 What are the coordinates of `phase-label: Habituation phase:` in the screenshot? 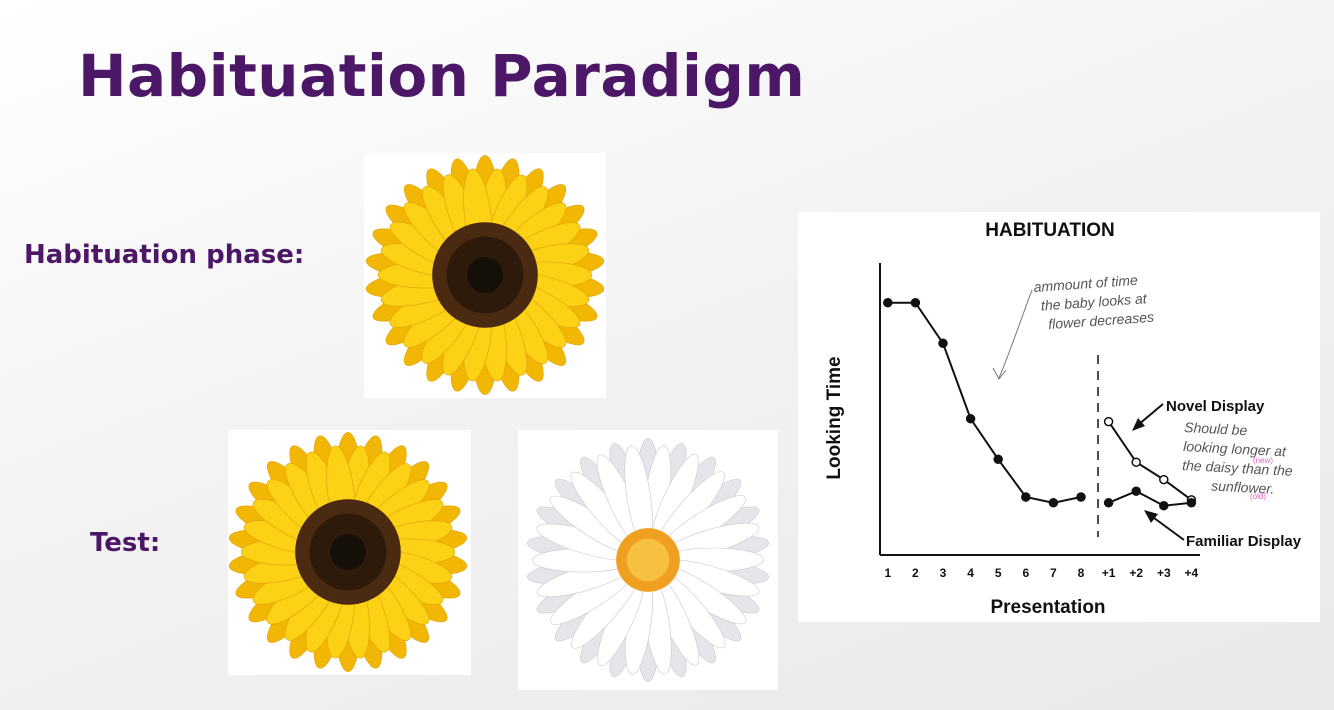 It's located at (164, 255).